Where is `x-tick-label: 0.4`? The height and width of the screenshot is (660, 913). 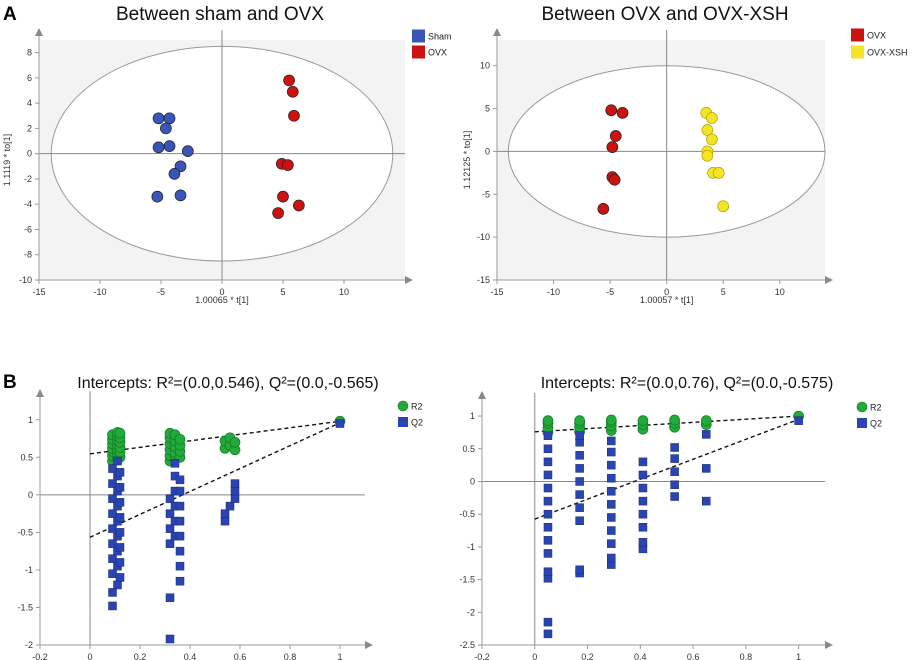 x-tick-label: 0.4 is located at coordinates (640, 656).